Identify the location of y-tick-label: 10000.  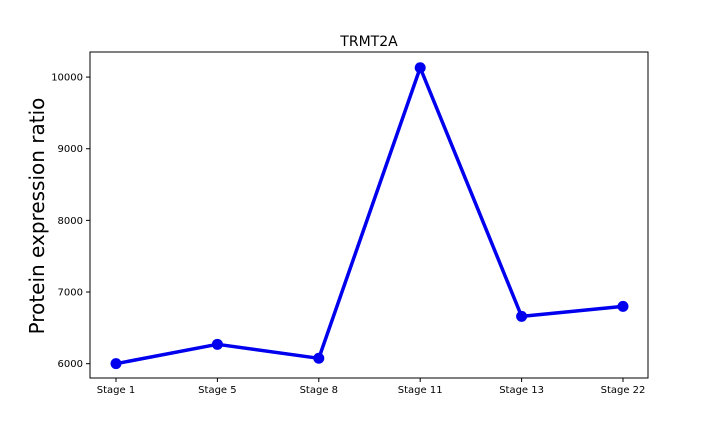
(67, 78).